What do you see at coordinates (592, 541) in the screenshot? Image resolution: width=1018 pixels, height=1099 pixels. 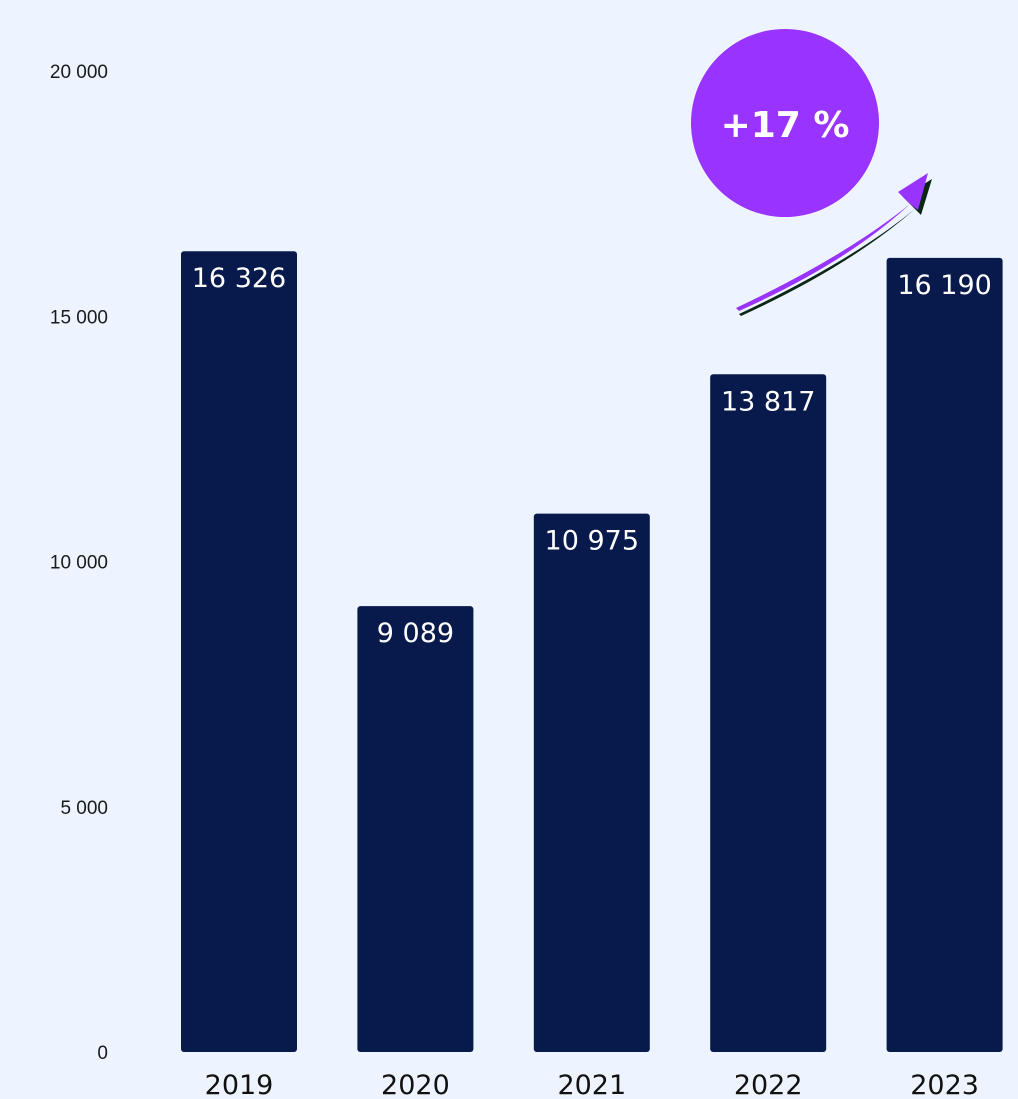 I see `bar-value-label: 10 975` at bounding box center [592, 541].